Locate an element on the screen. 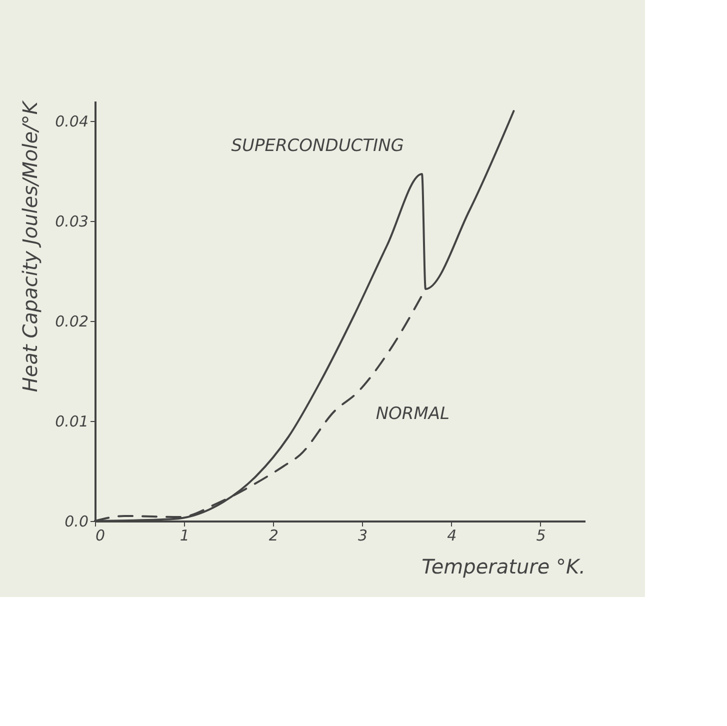  series-label: NORMAL is located at coordinates (413, 414).